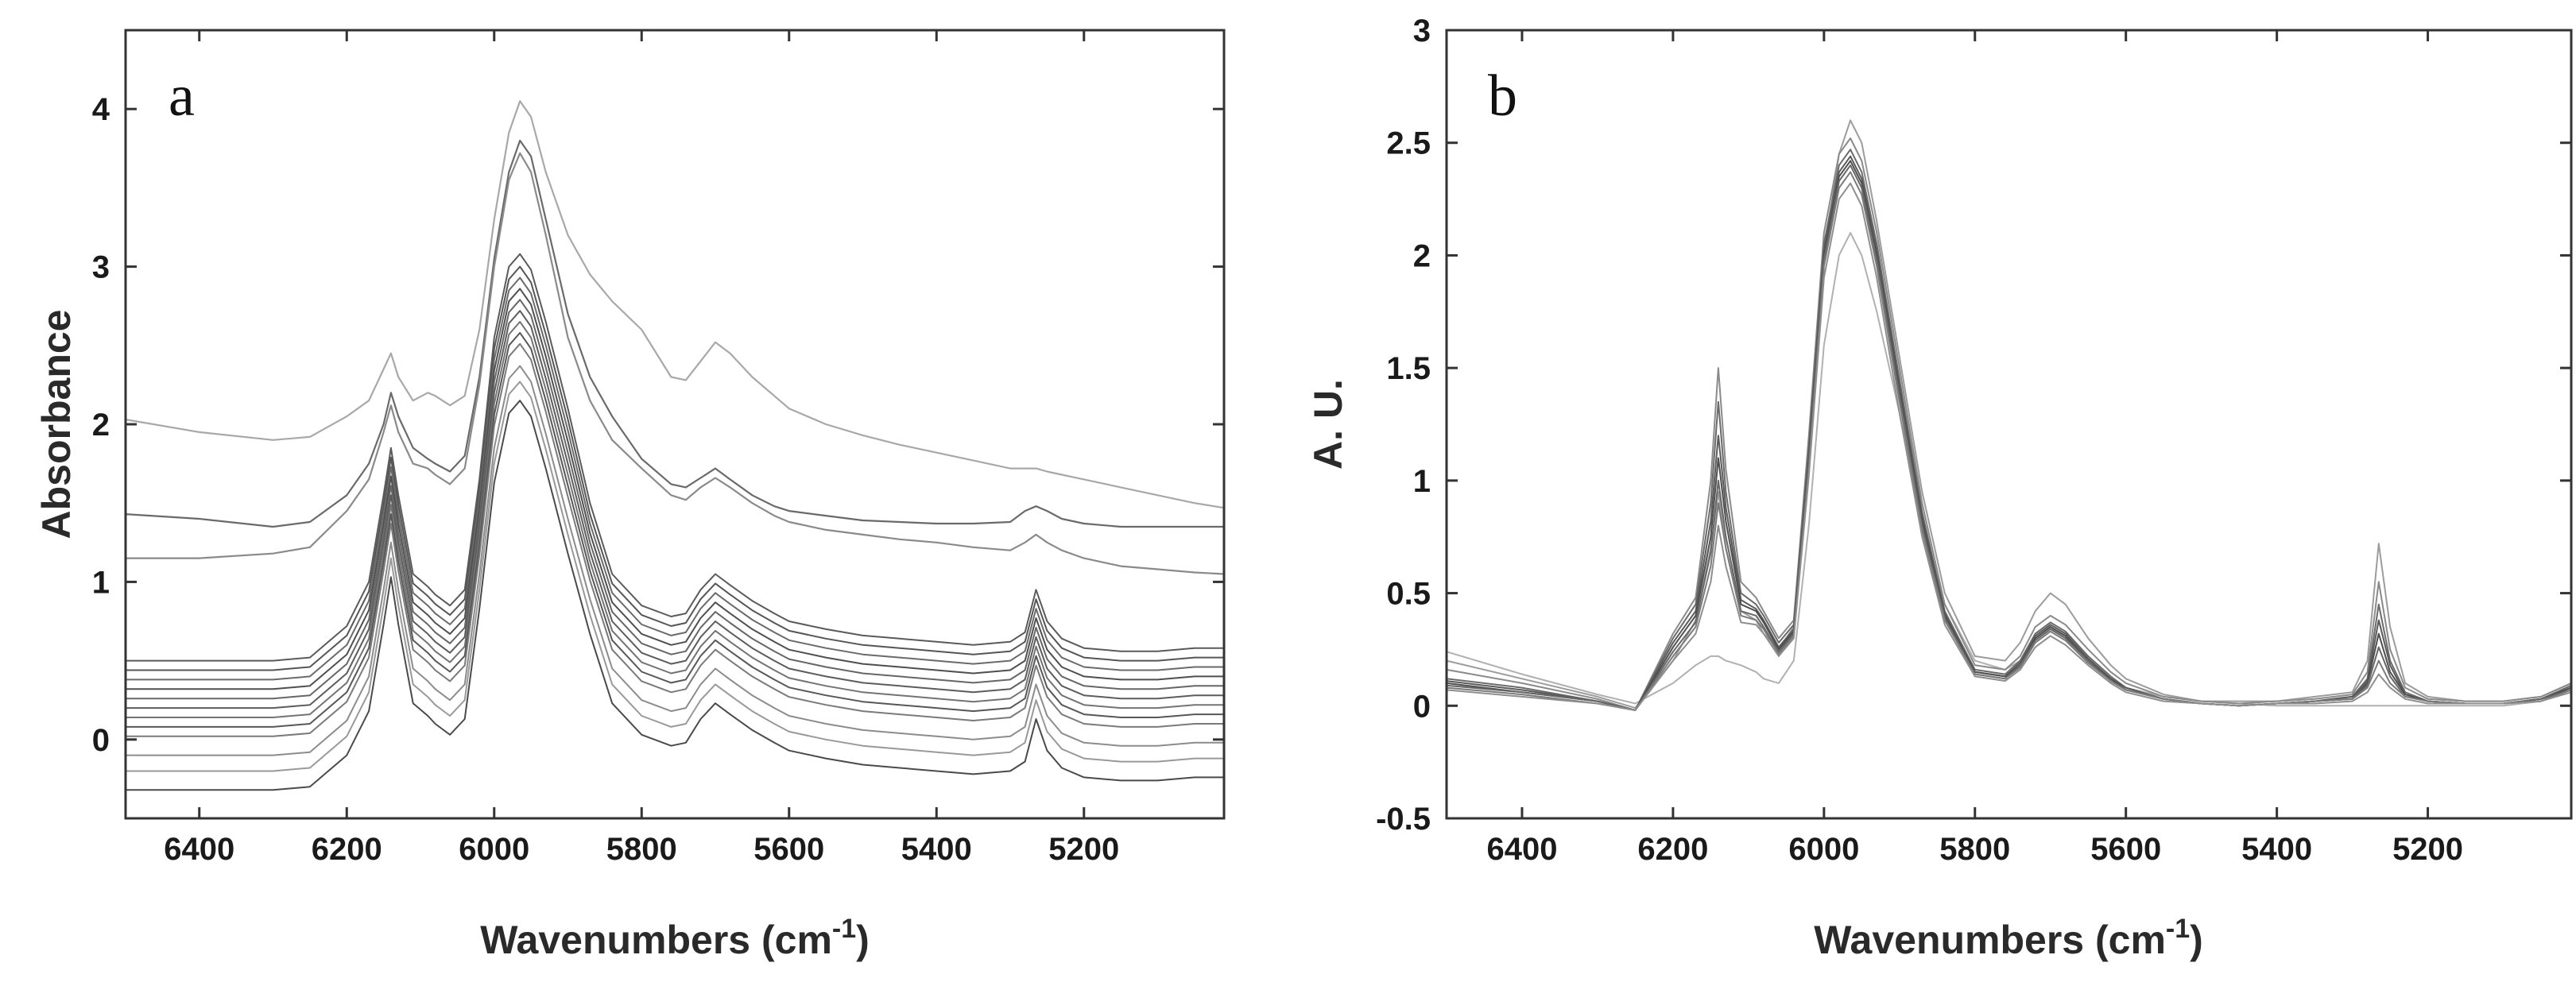  What do you see at coordinates (1408, 368) in the screenshot?
I see `y-tick-label-b-4: 1.5` at bounding box center [1408, 368].